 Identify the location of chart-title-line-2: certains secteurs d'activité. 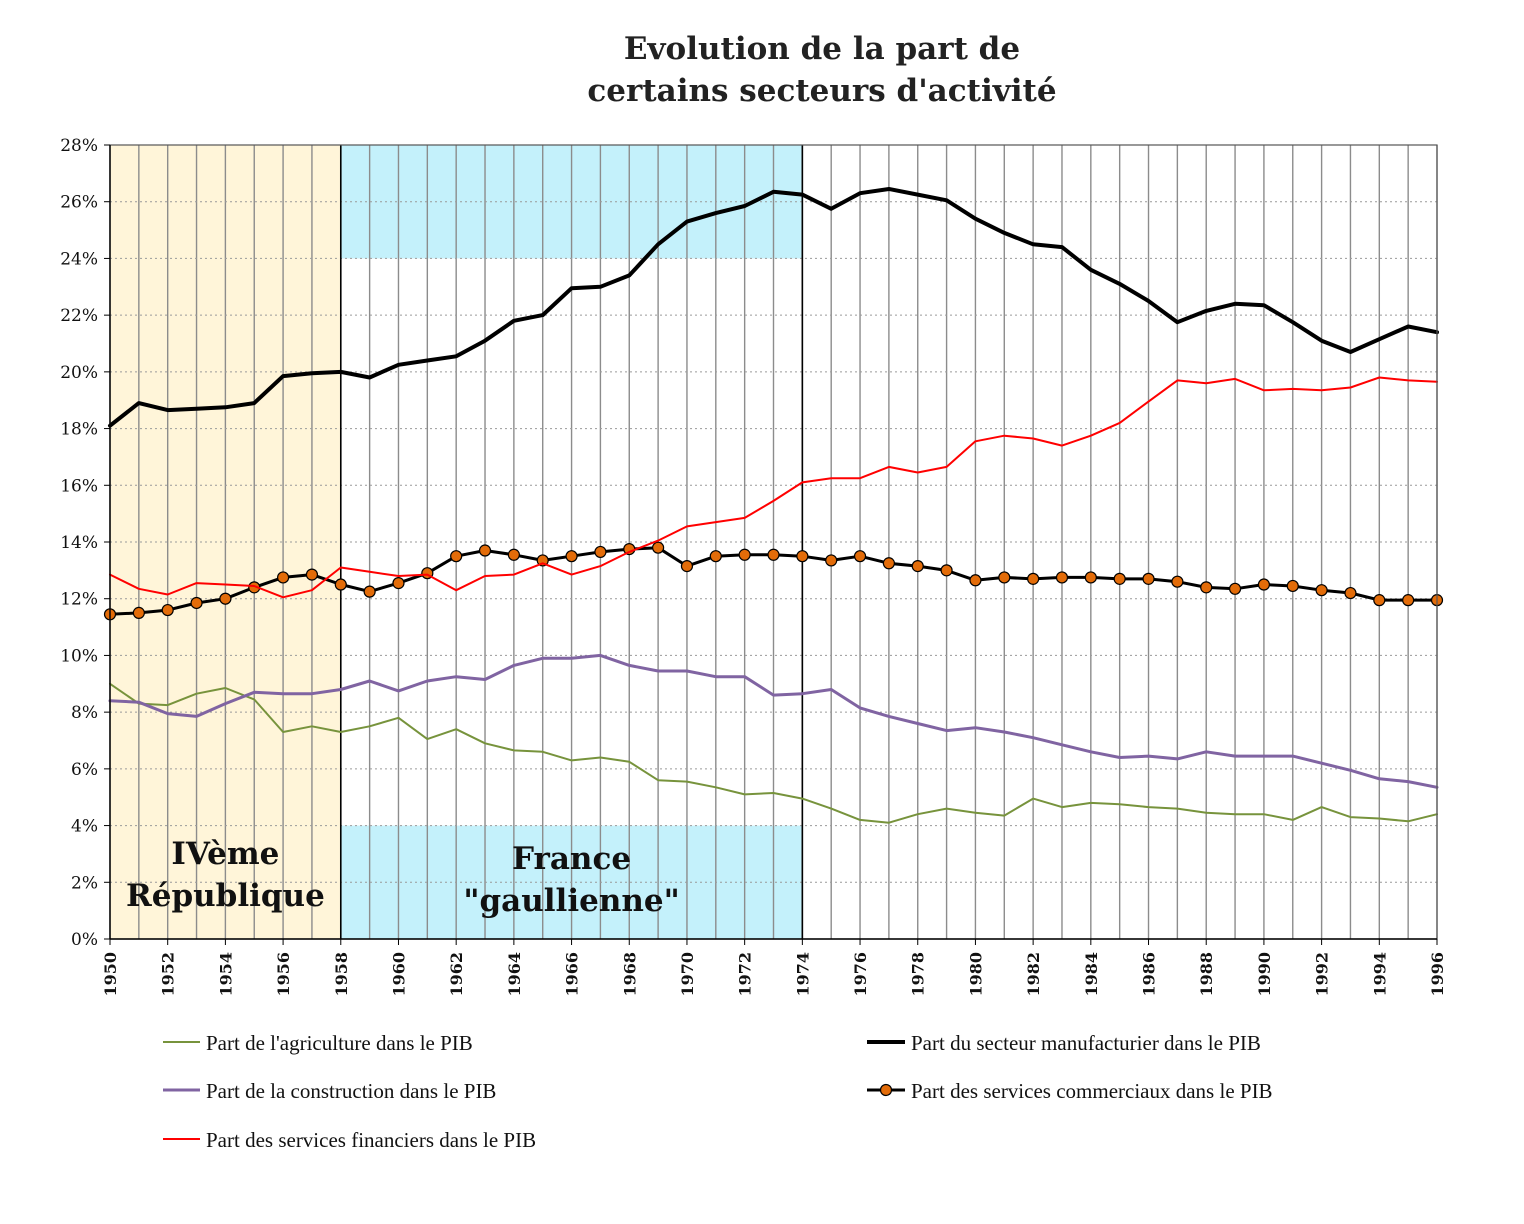
(821, 91).